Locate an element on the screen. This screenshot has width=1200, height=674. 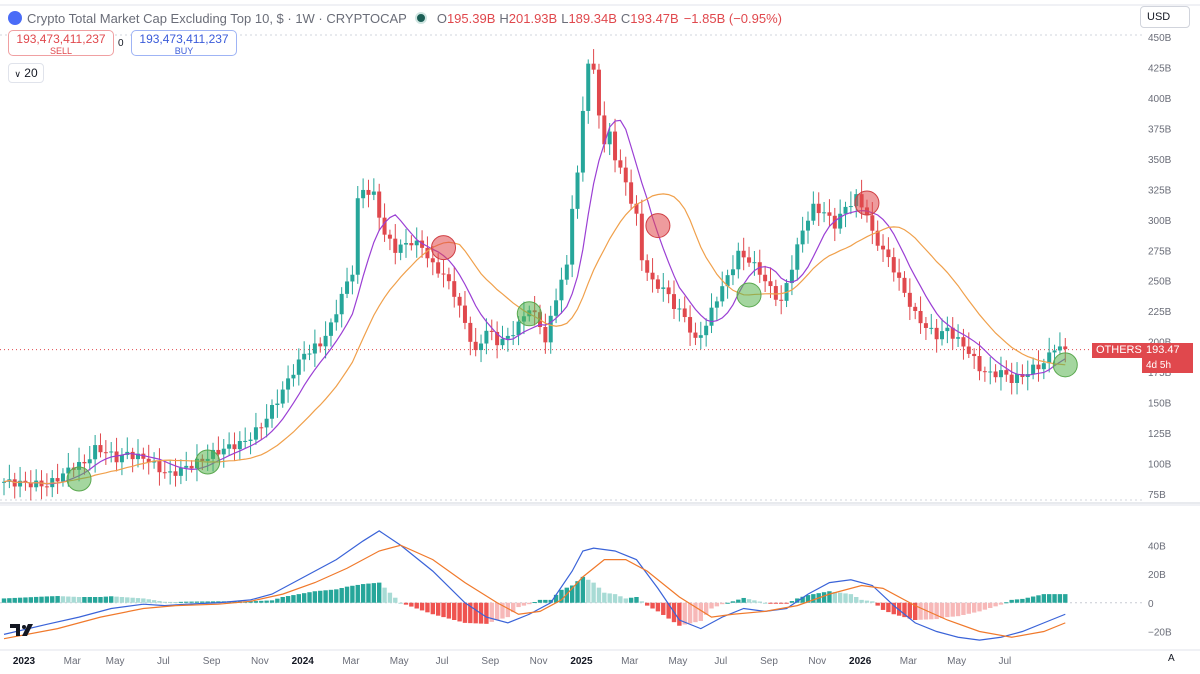
change-value: −1.85B (−0.95%) is located at coordinates (732, 18).